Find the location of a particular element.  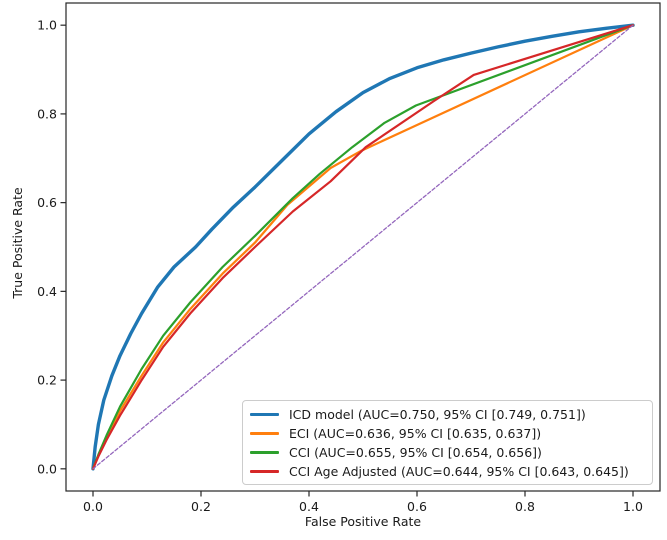

y-tick-label: 0.6 is located at coordinates (47, 202).